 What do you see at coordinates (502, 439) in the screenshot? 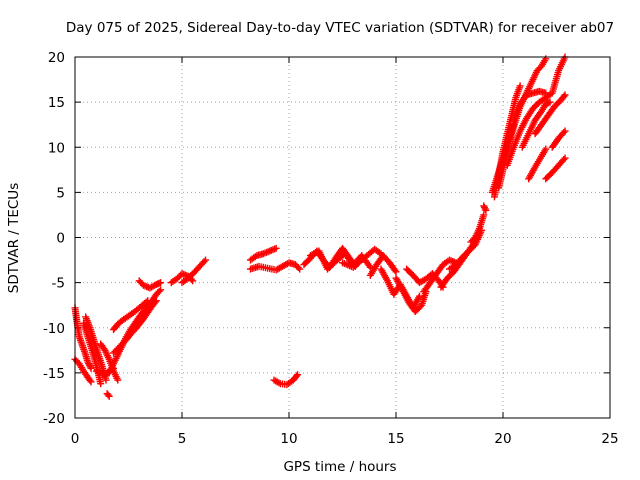
I see `x-tick-label: 20` at bounding box center [502, 439].